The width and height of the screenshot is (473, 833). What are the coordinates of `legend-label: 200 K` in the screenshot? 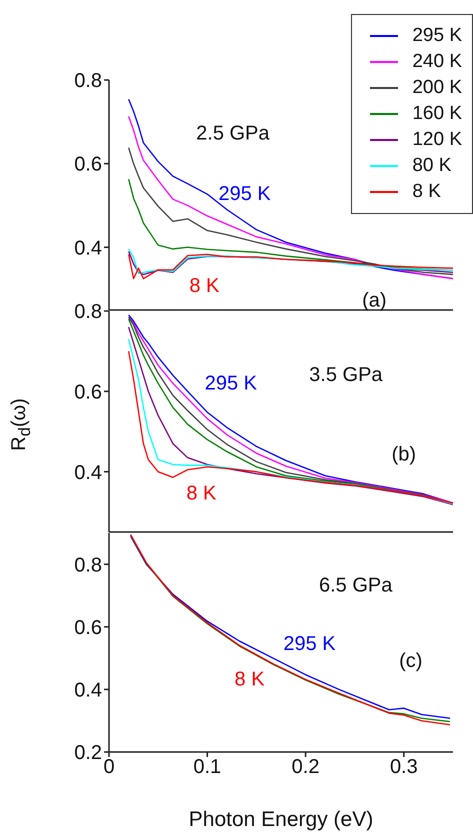 It's located at (437, 88).